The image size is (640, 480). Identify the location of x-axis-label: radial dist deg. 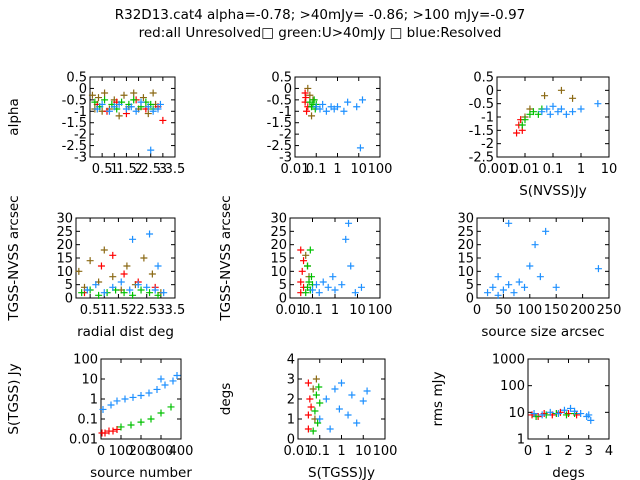
(125, 332).